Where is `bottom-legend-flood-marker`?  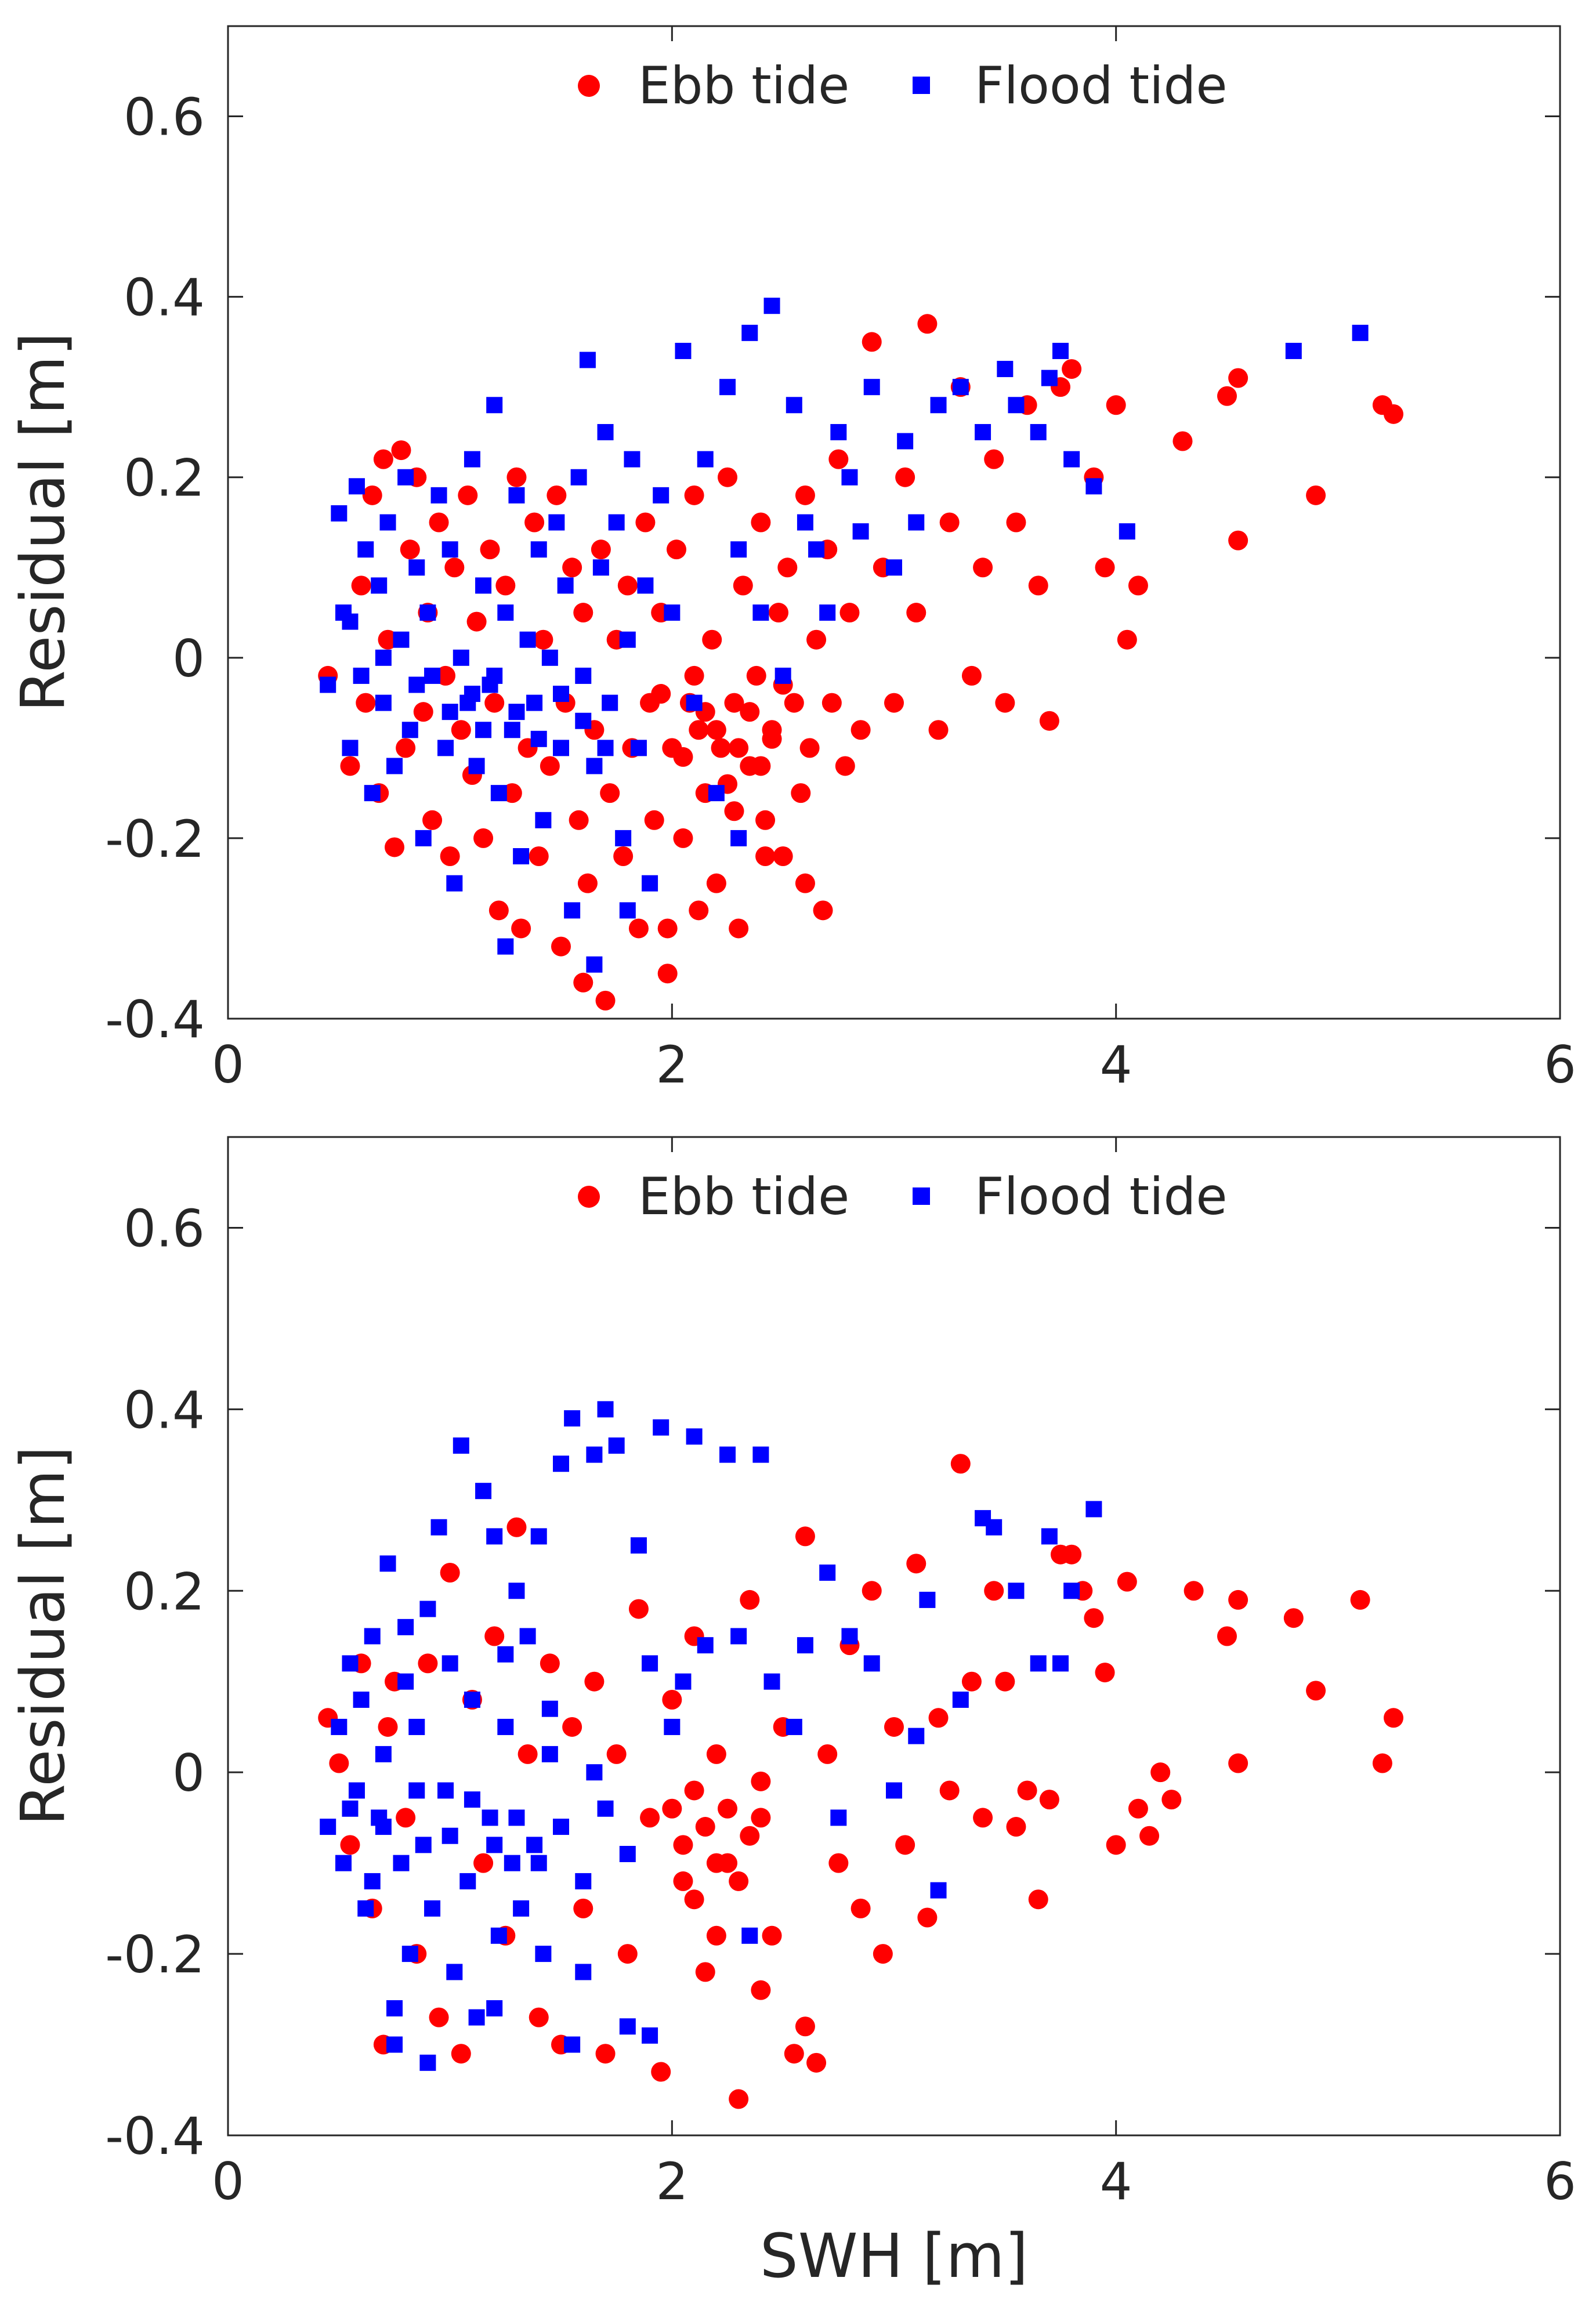
bottom-legend-flood-marker is located at coordinates (921, 1196).